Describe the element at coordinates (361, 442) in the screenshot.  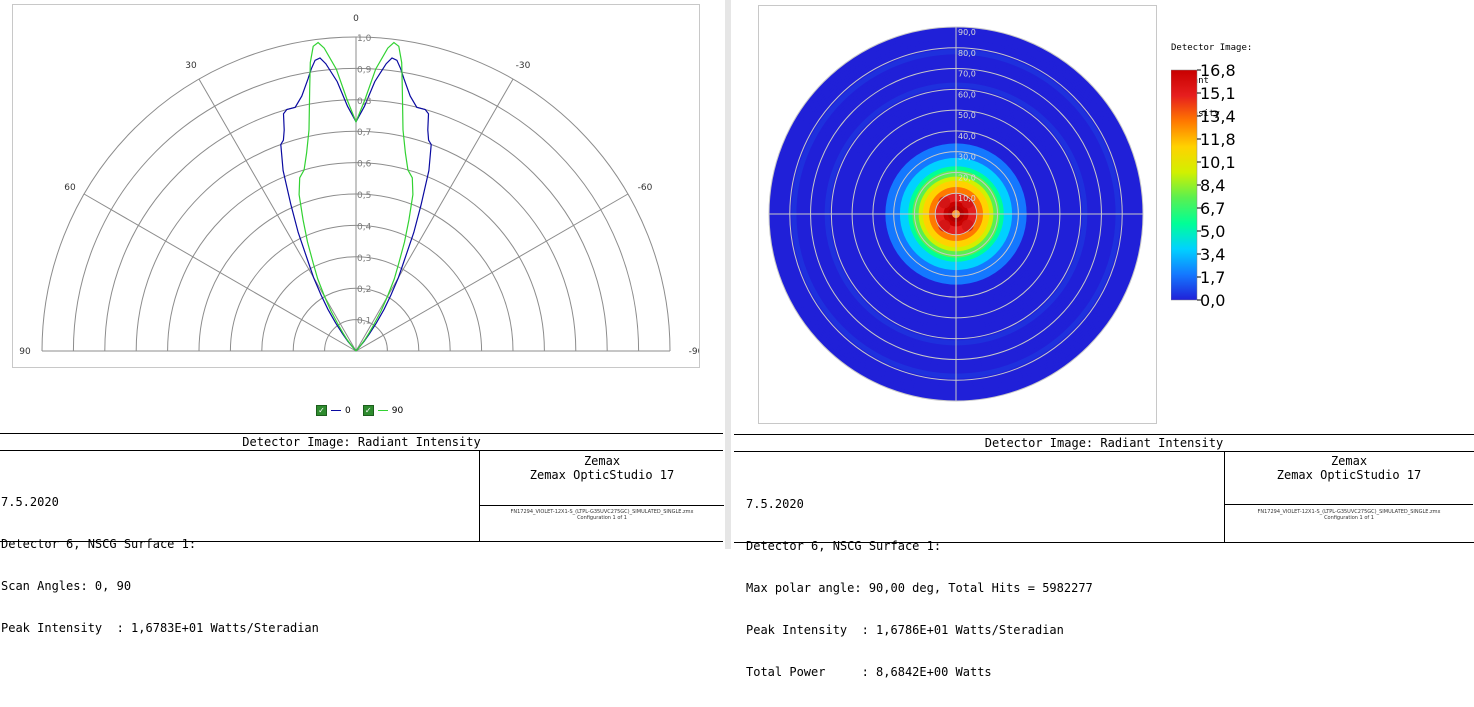
I see `plot-title: Detector Image: Radiant Intensity` at that location.